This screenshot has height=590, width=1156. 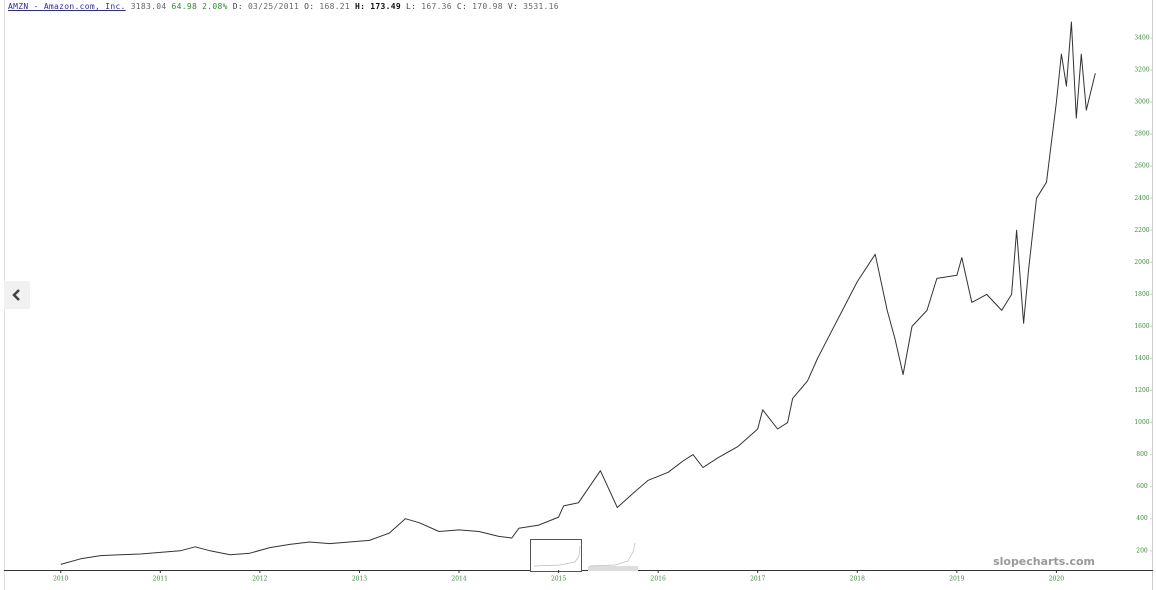 What do you see at coordinates (259, 579) in the screenshot?
I see `x-tick-label: 2012` at bounding box center [259, 579].